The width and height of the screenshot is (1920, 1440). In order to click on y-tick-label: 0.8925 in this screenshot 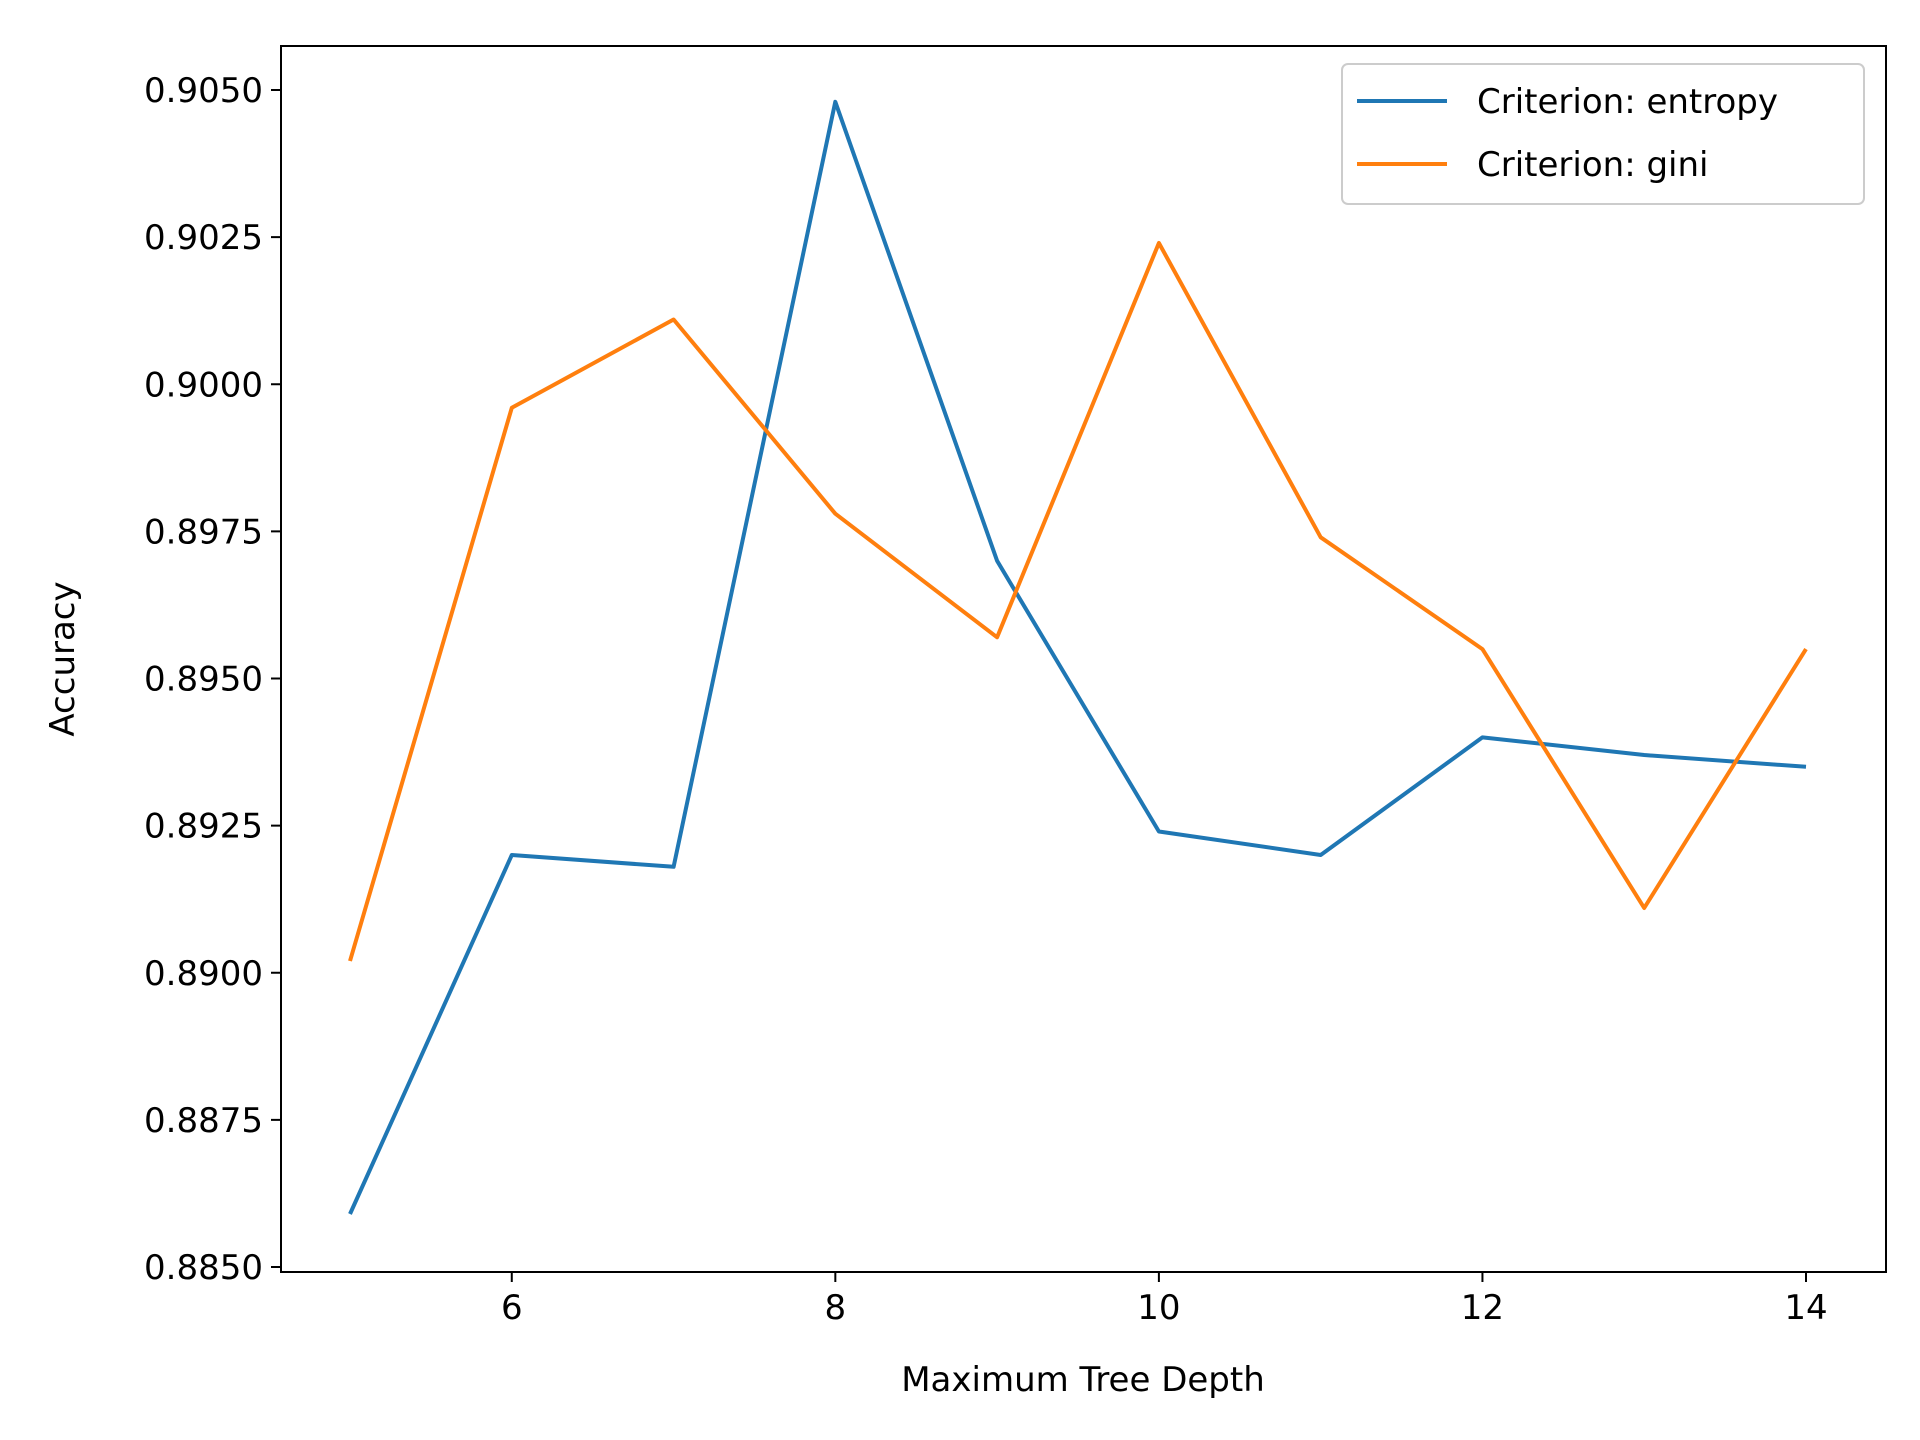, I will do `click(203, 827)`.